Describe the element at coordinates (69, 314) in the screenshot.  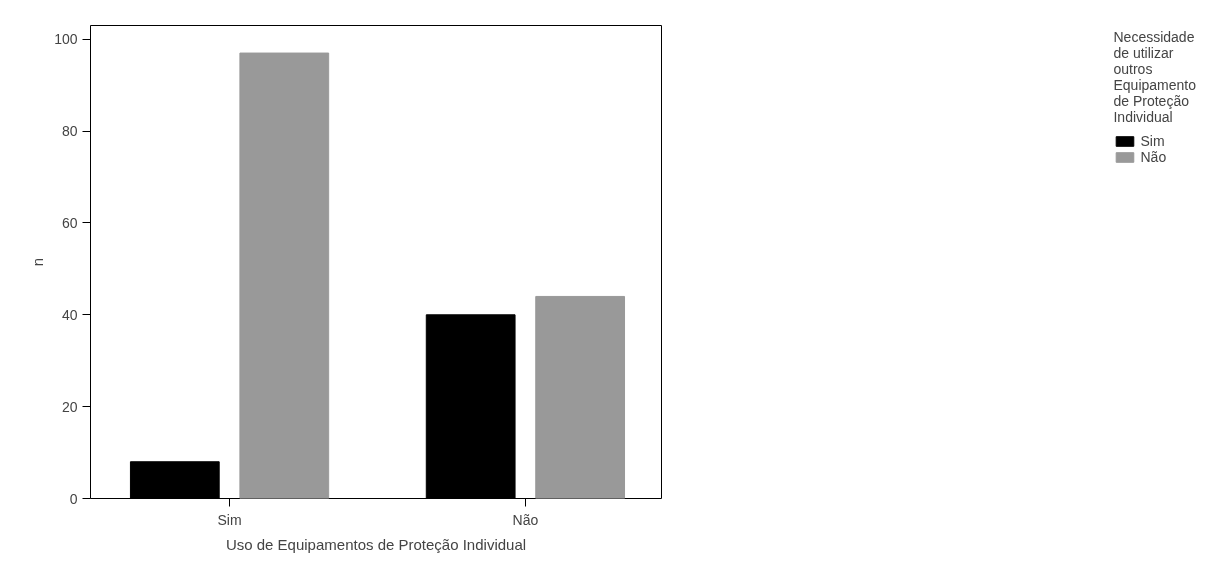
I see `y-tick-label: 40` at that location.